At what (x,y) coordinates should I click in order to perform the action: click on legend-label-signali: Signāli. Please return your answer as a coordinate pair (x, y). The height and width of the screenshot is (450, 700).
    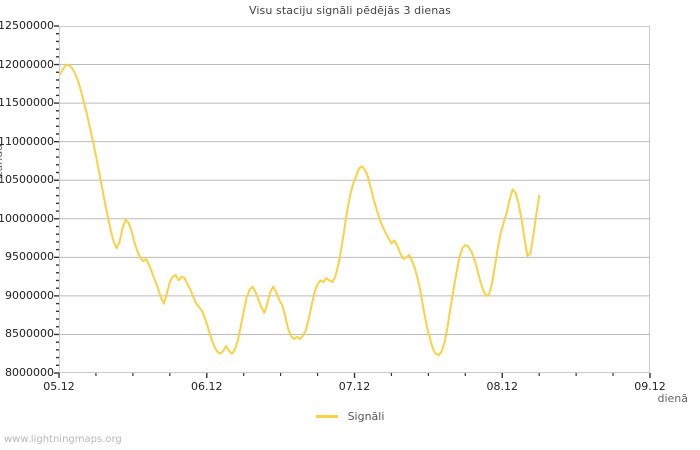
    Looking at the image, I should click on (366, 416).